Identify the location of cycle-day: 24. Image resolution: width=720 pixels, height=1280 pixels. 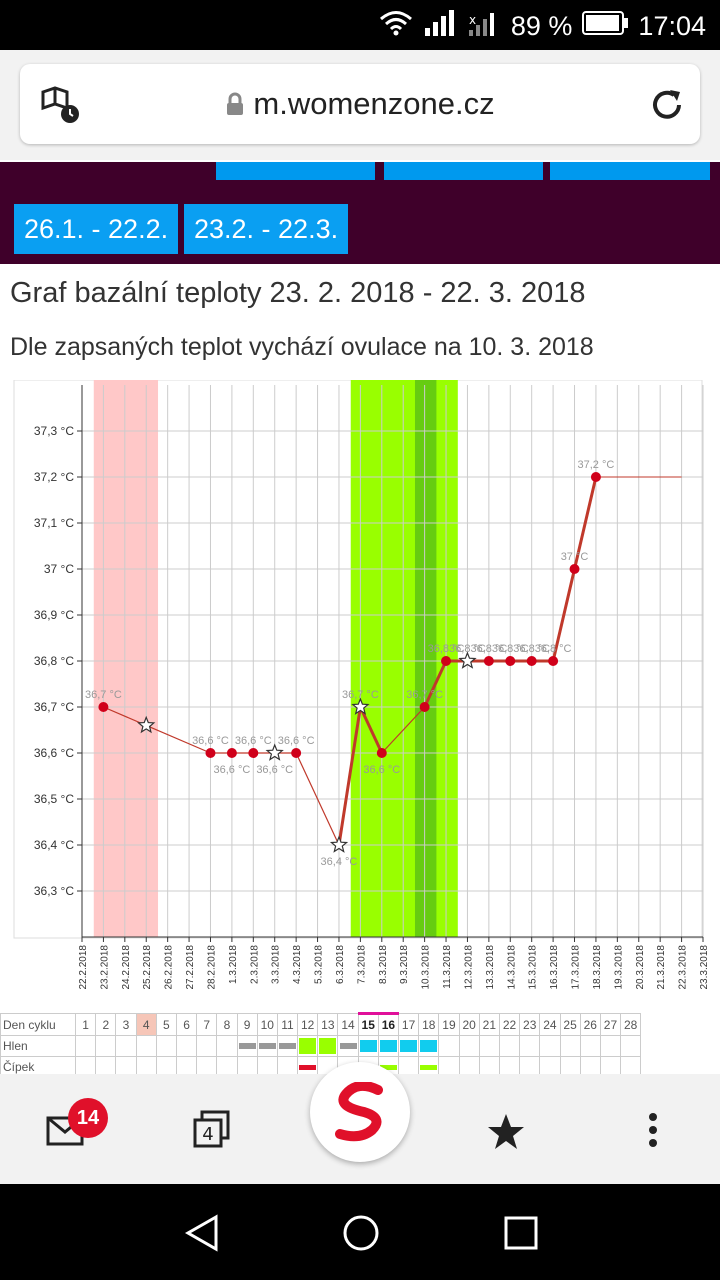
(550, 1024).